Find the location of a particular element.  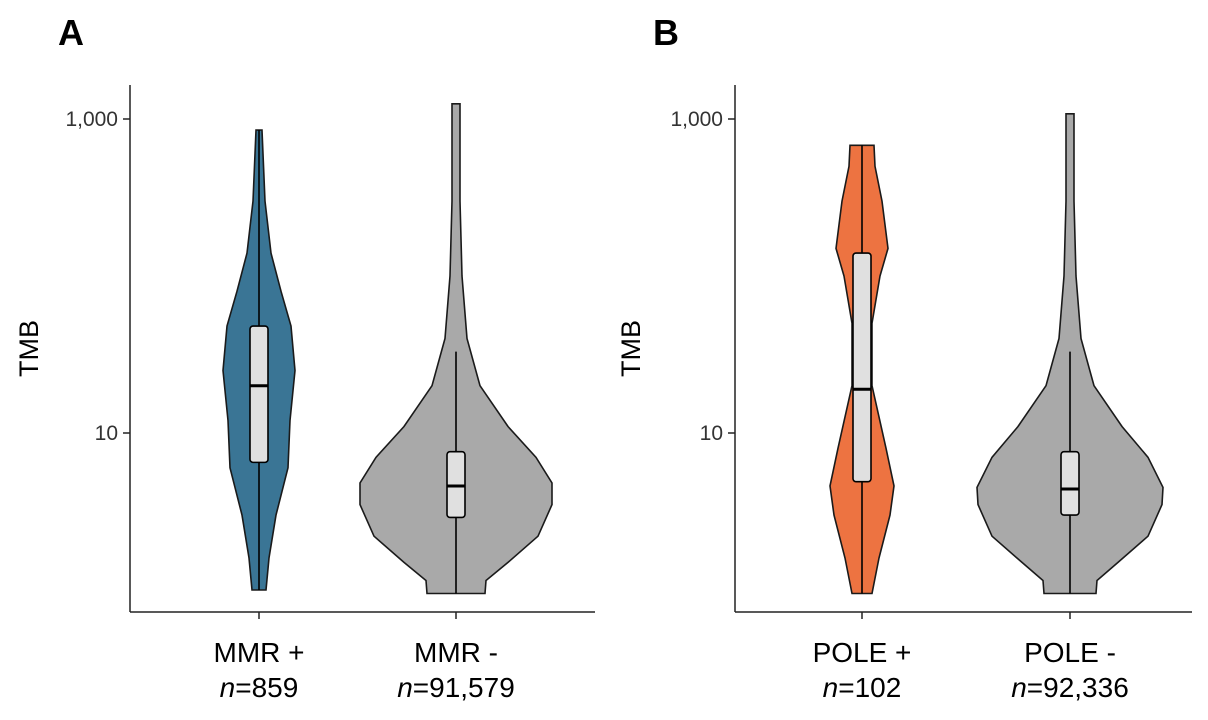

series-mmr-neg is located at coordinates (456, 349).